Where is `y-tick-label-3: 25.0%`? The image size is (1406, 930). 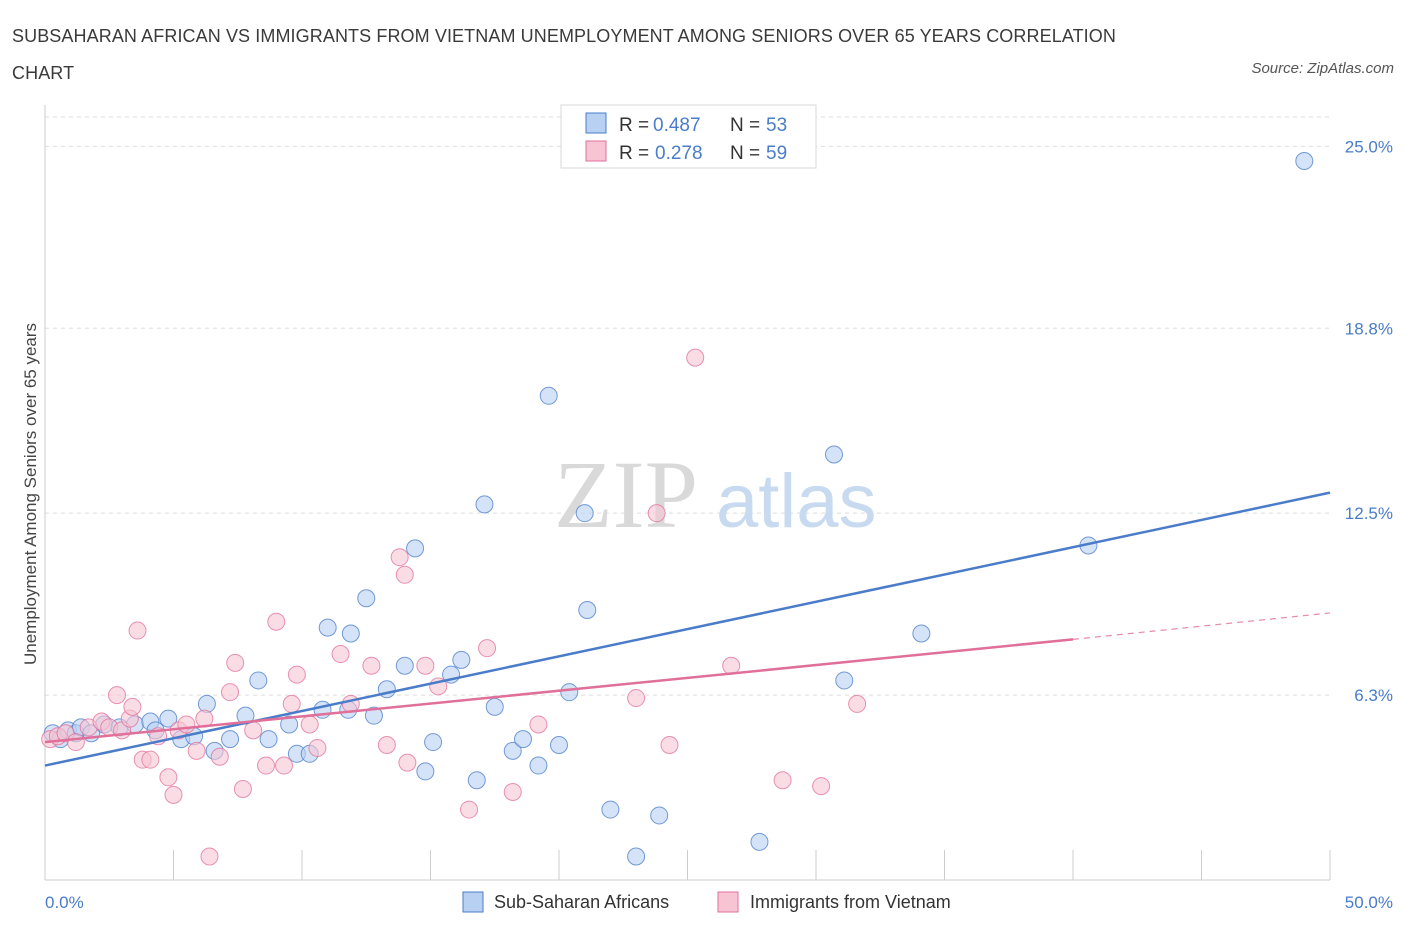 y-tick-label-3: 25.0% is located at coordinates (1369, 146).